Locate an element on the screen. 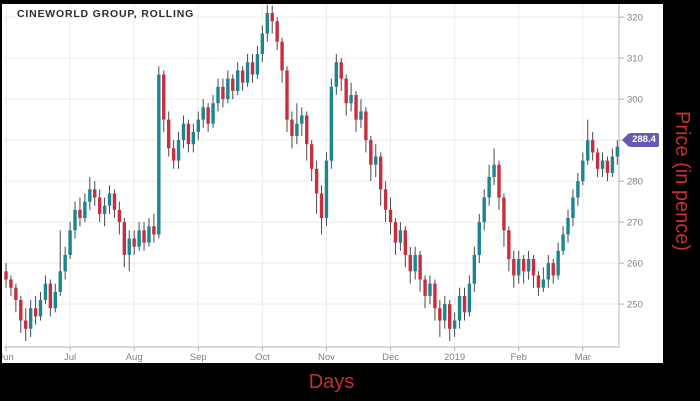 Image resolution: width=700 pixels, height=401 pixels. svg-text: 300 is located at coordinates (635, 100).